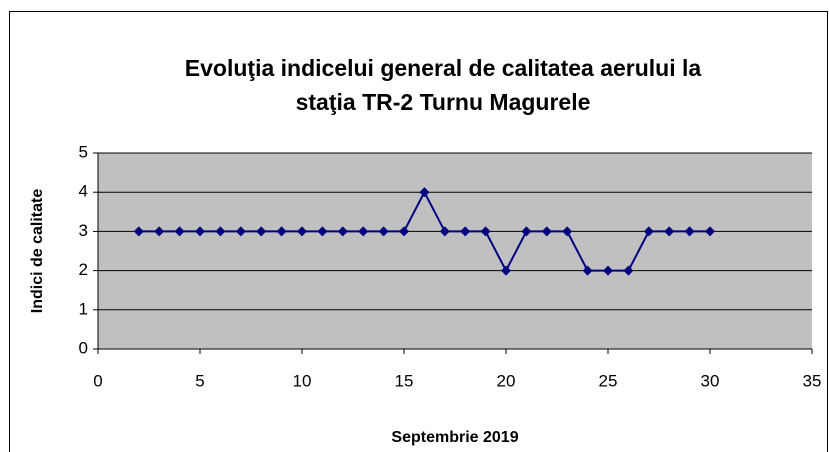 This screenshot has width=829, height=452. I want to click on x-tick-label: 20, so click(506, 380).